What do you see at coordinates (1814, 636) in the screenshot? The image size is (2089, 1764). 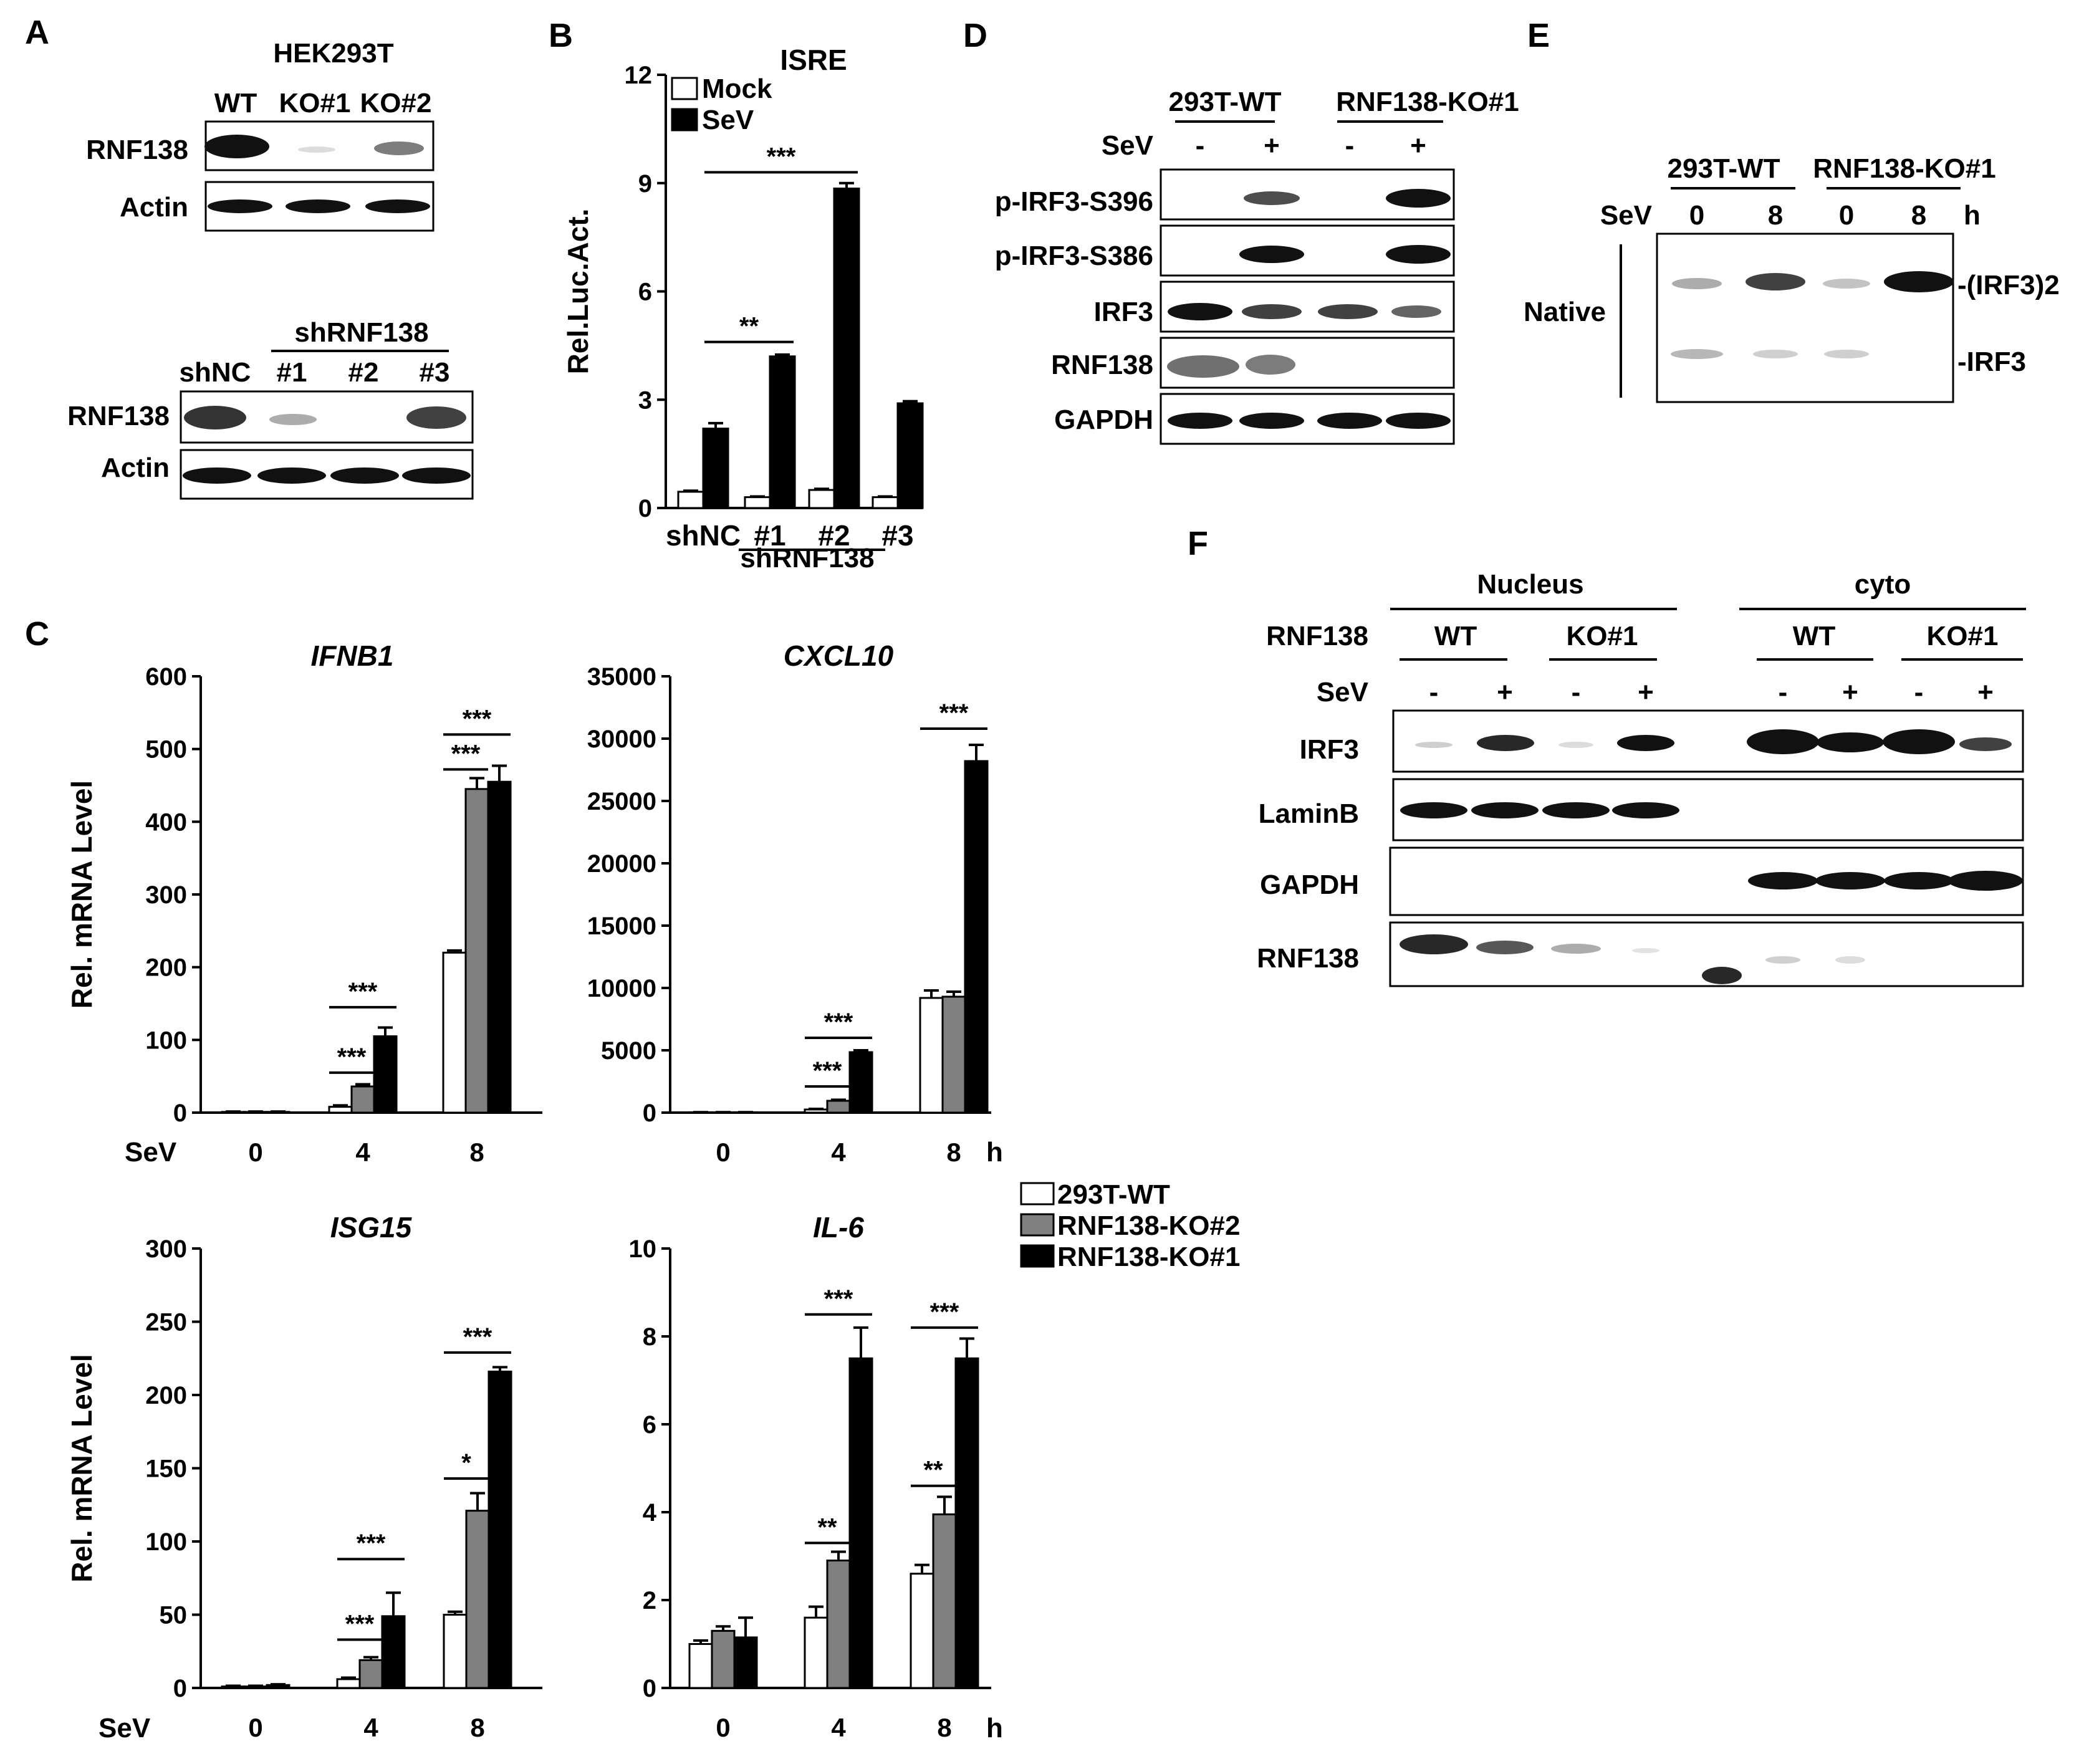 I see `panel-f-geno-3: WT` at bounding box center [1814, 636].